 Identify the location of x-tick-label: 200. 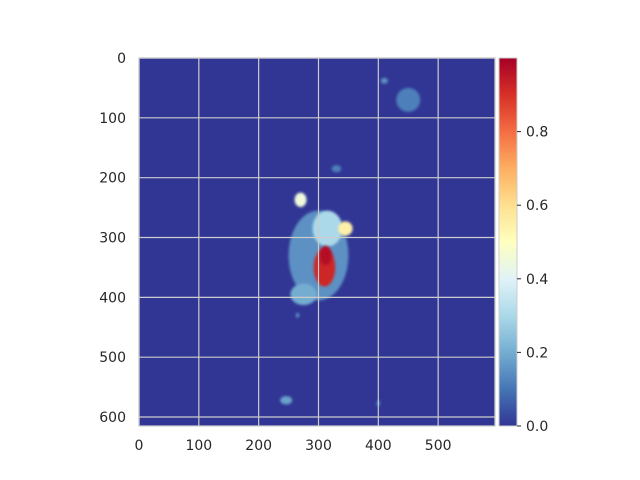
(258, 446).